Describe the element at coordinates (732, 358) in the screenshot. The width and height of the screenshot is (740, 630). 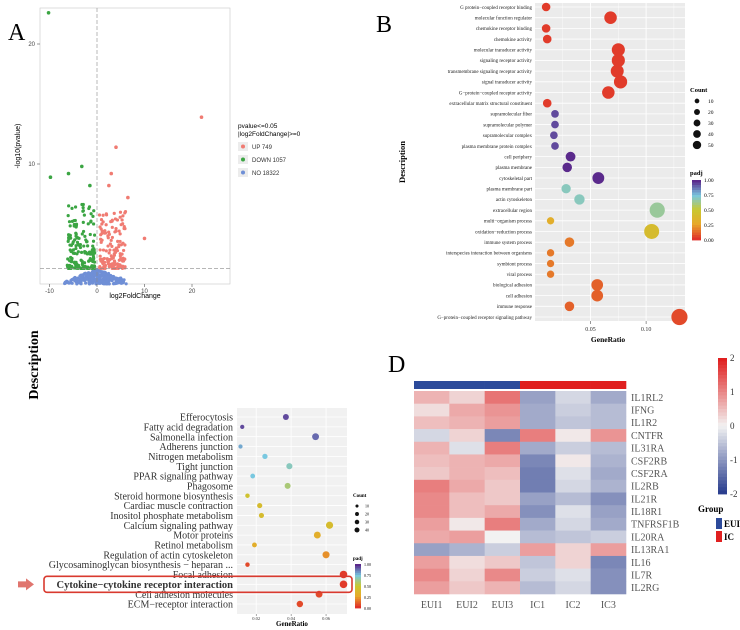
I see `heatmap-colorbar-label: 2` at that location.